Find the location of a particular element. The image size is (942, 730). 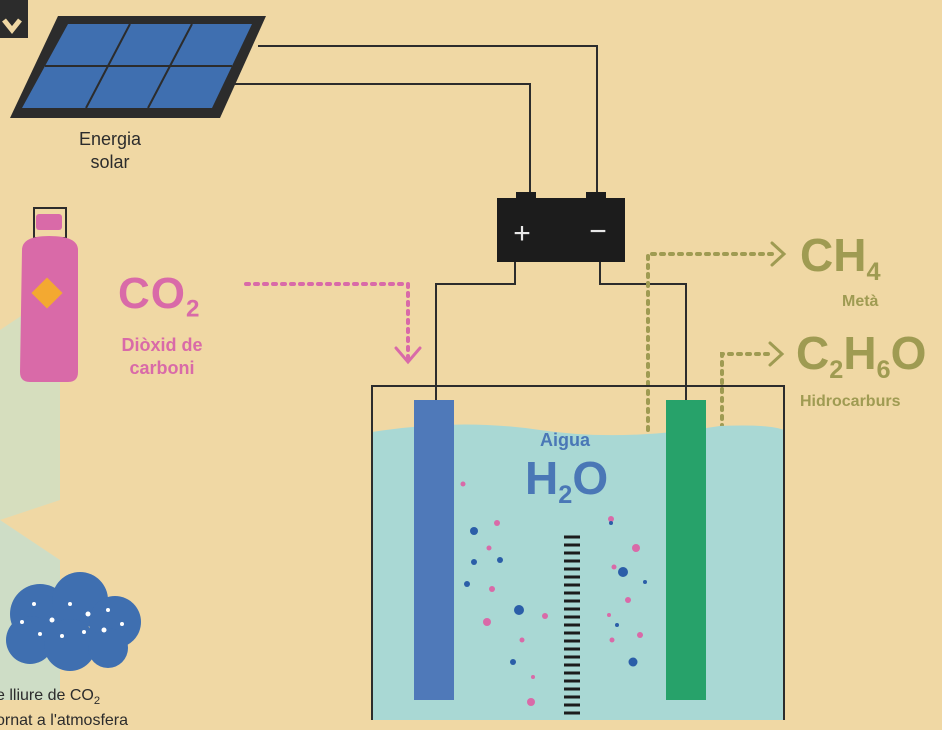

solar-energy-label: Energia solar is located at coordinates (110, 150).